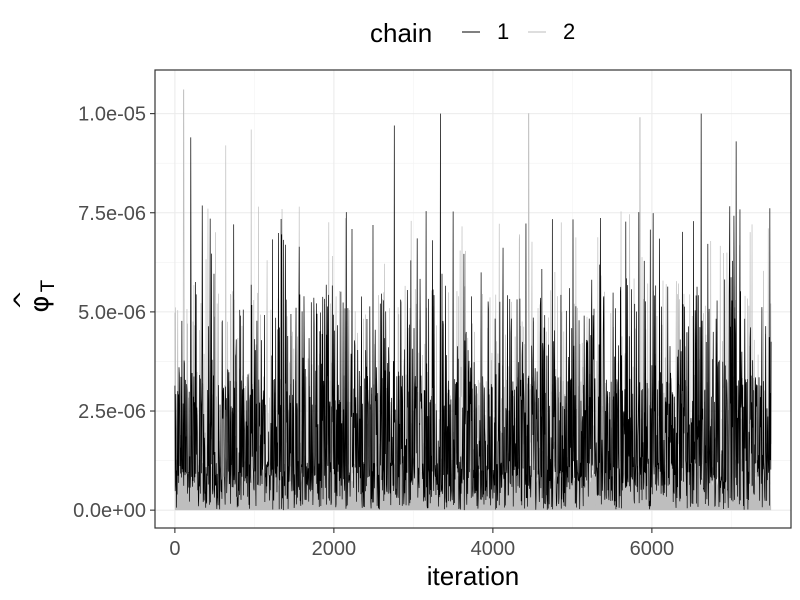  Describe the element at coordinates (174, 549) in the screenshot. I see `x-tick-label: 0` at that location.